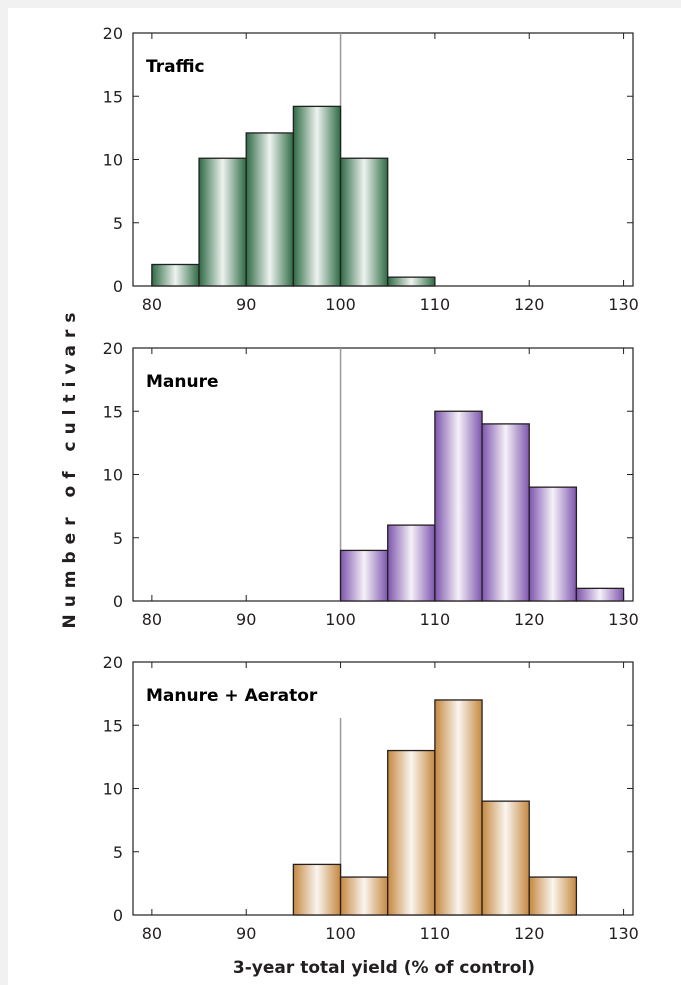  What do you see at coordinates (232, 696) in the screenshot?
I see `panel-label: Manure + Aerator` at bounding box center [232, 696].